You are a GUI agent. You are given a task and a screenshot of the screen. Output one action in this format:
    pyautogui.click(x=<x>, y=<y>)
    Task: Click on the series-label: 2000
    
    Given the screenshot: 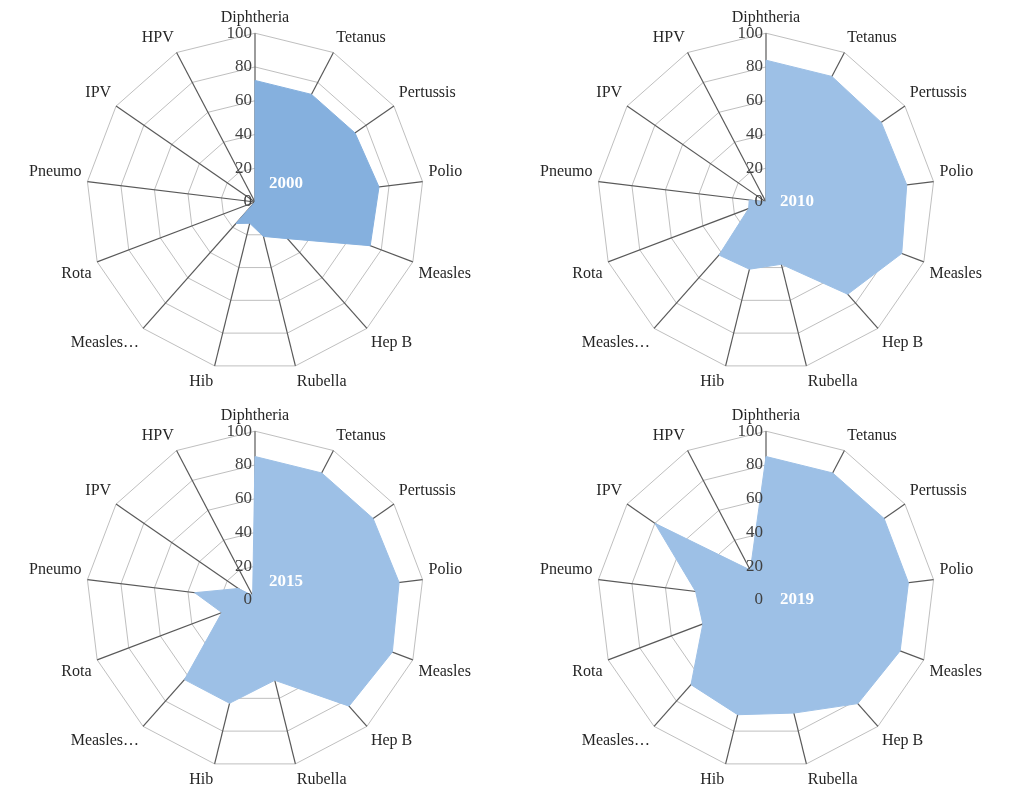 What is the action you would take?
    pyautogui.click(x=286, y=183)
    